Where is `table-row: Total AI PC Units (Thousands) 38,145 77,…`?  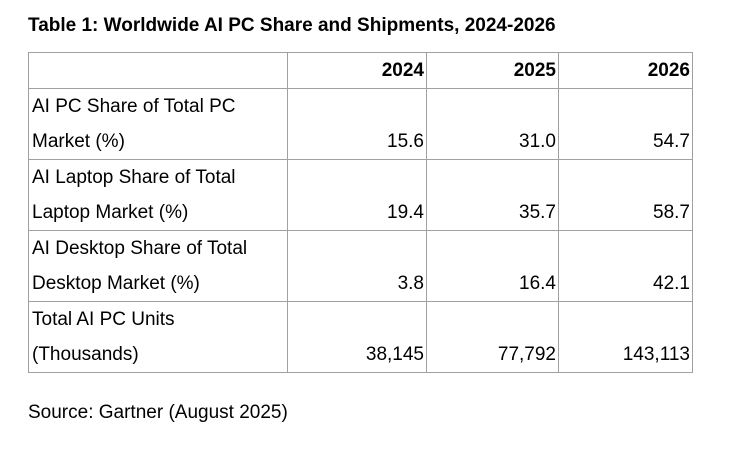
table-row: Total AI PC Units (Thousands) 38,145 77,… is located at coordinates (360, 337).